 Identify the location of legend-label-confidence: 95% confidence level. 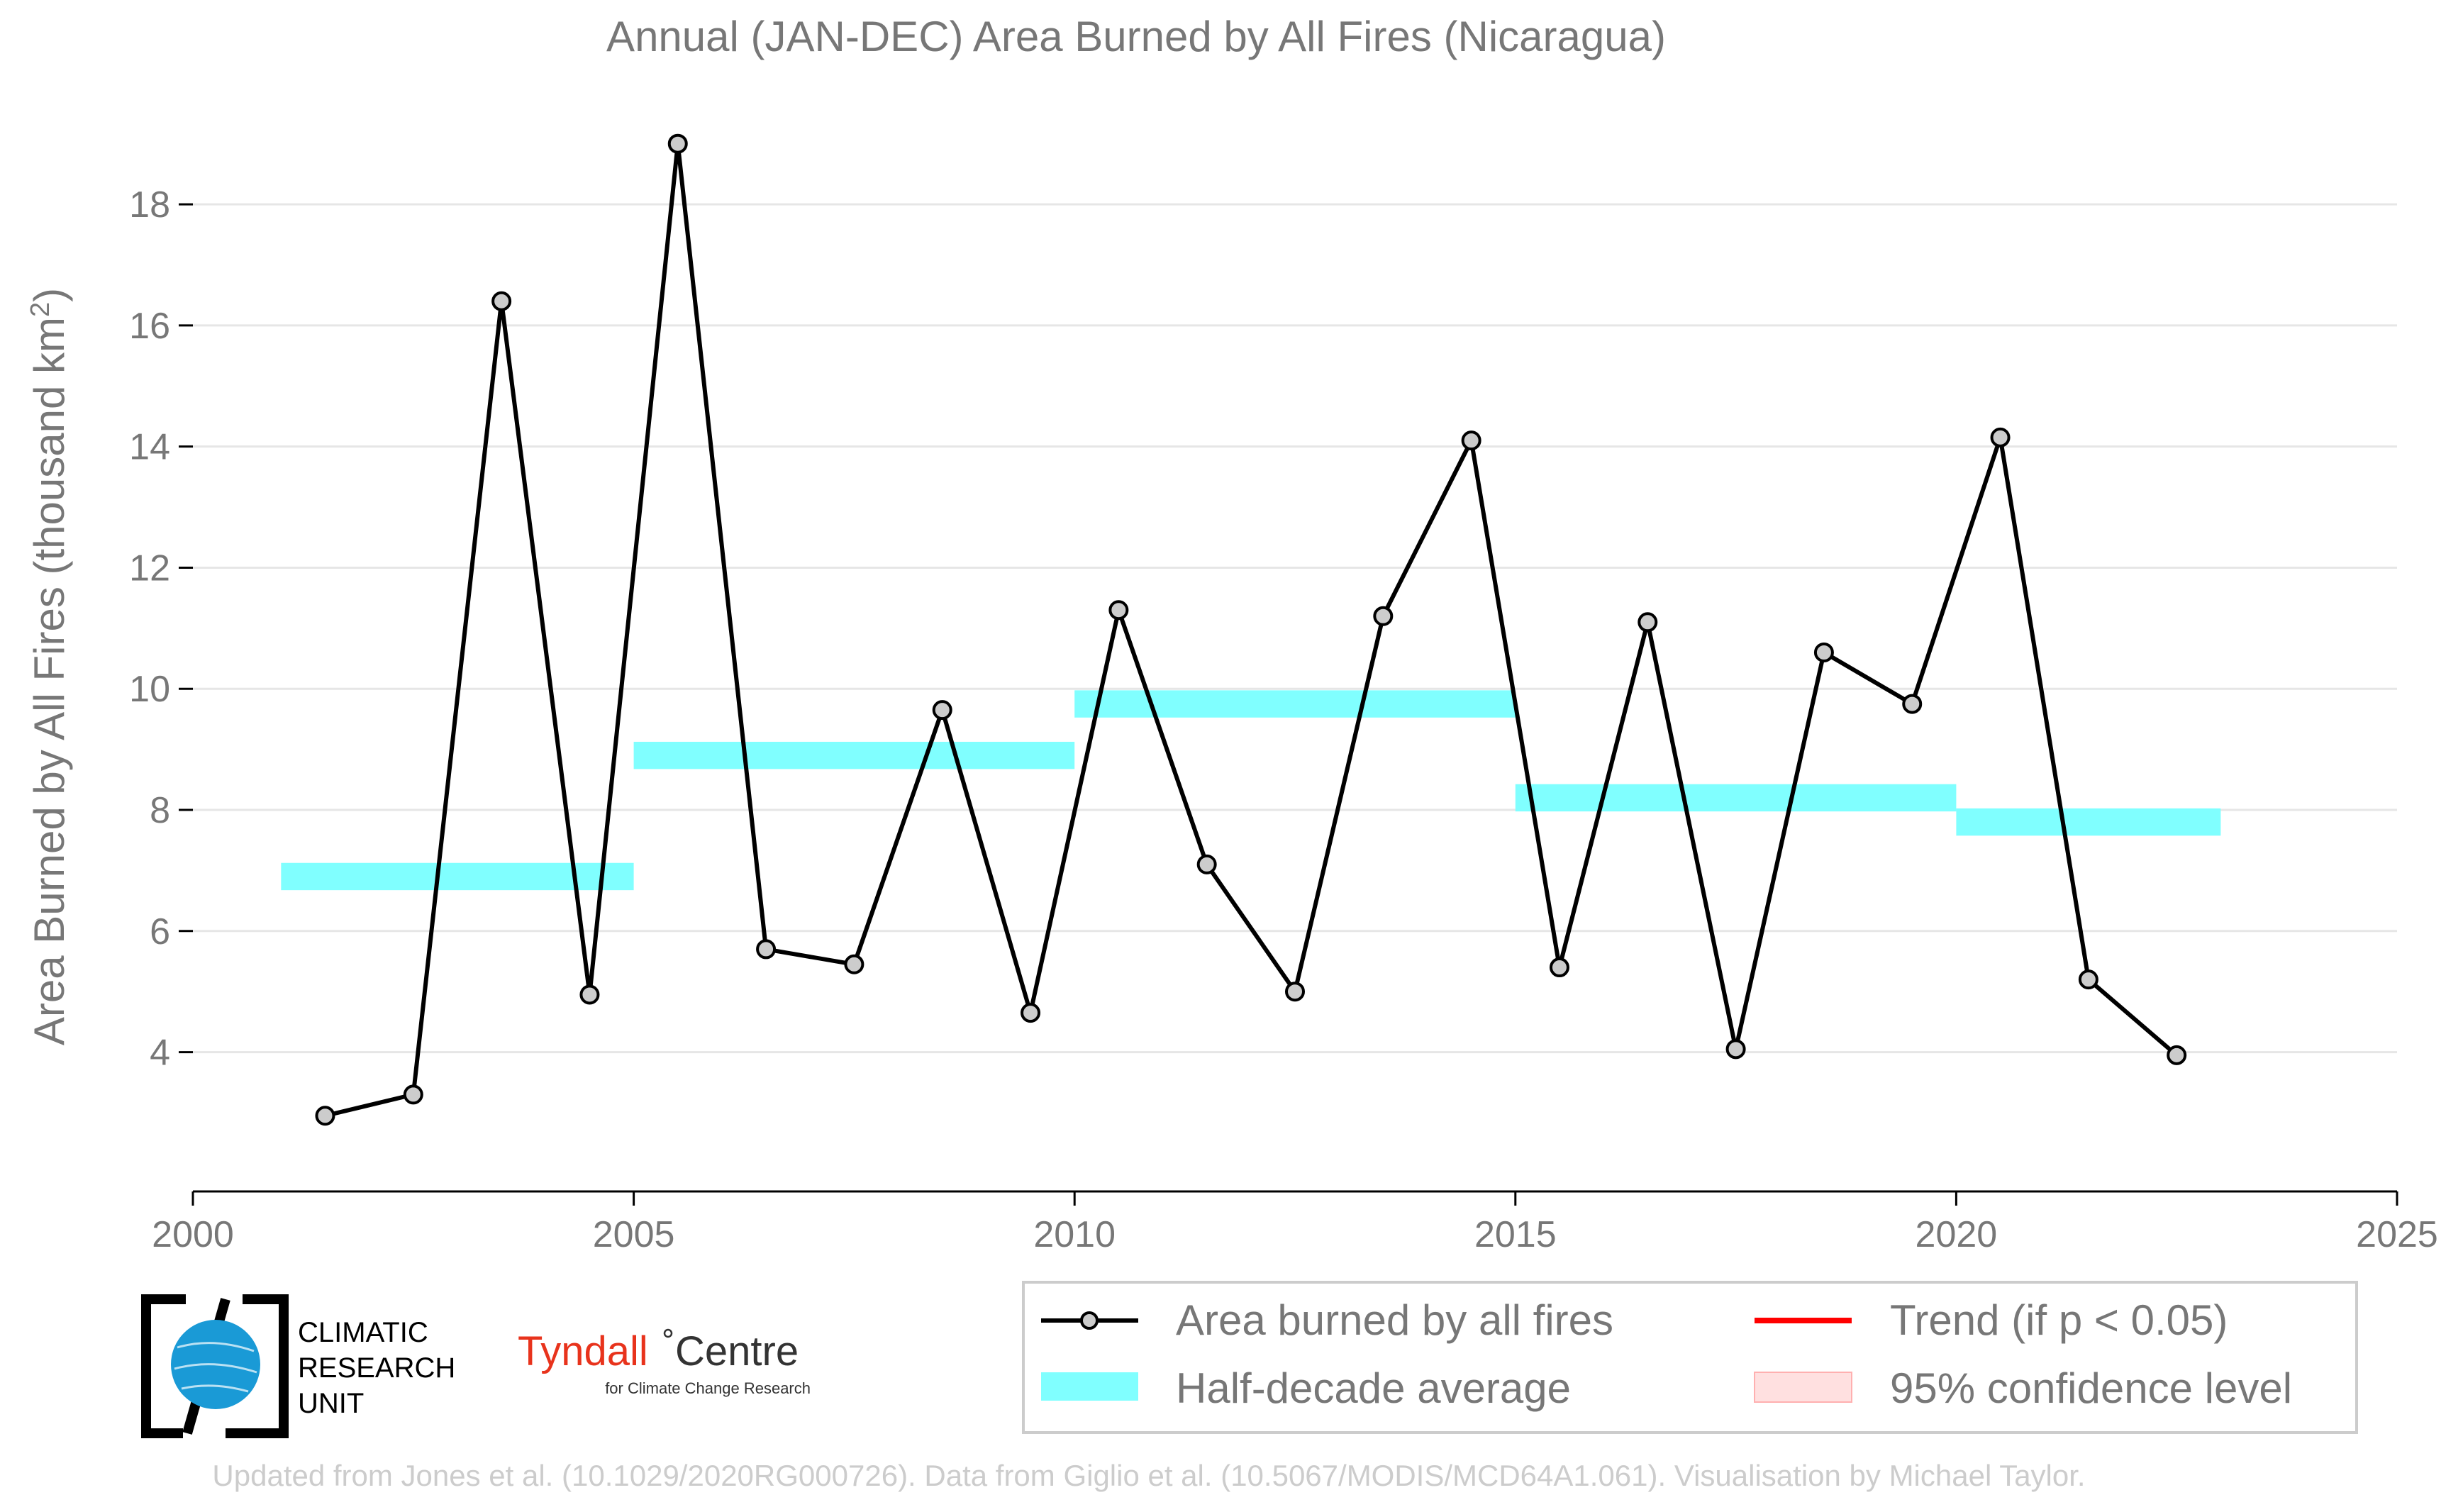
(2091, 1388).